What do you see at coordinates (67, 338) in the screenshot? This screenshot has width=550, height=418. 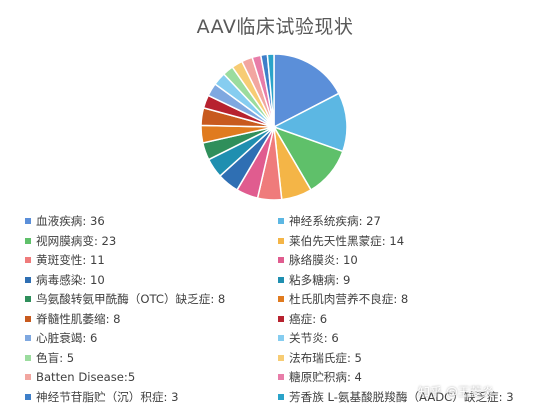 I see `legend-label: 心脏衰竭: 6` at bounding box center [67, 338].